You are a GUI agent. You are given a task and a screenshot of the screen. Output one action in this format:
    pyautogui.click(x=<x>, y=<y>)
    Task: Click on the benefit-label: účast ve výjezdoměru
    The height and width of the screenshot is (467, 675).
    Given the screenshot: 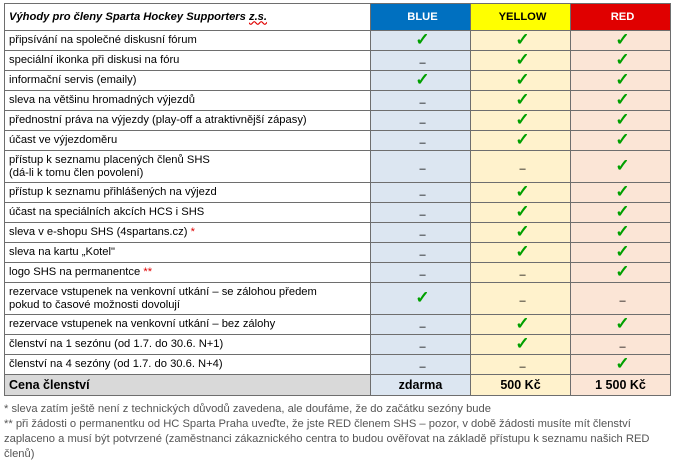 What is the action you would take?
    pyautogui.click(x=187, y=140)
    